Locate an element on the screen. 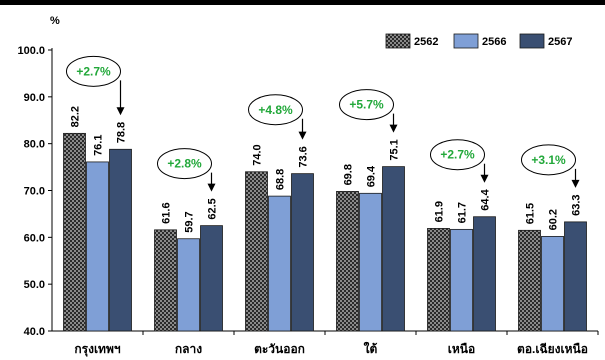 The image size is (605, 360). legend: 2562 2566 2567 is located at coordinates (478, 41).